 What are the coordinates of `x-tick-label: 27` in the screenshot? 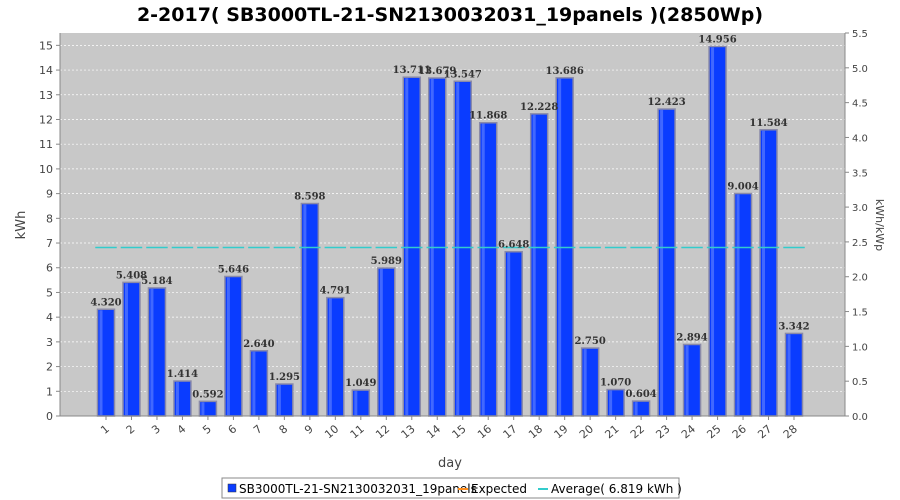 It's located at (764, 431).